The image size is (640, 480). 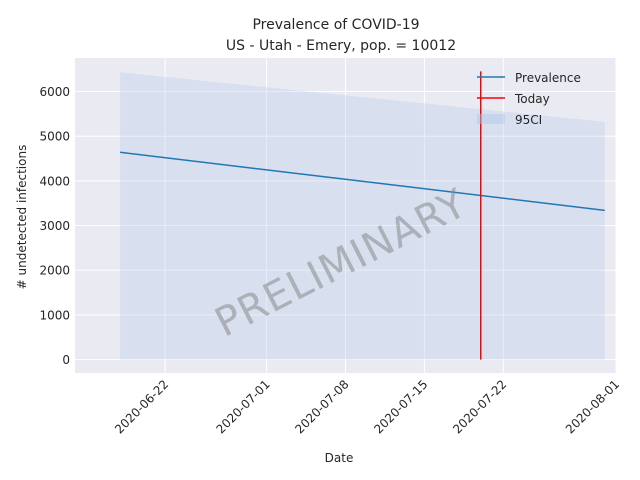 I want to click on y-tick-label: 0, so click(x=66, y=360).